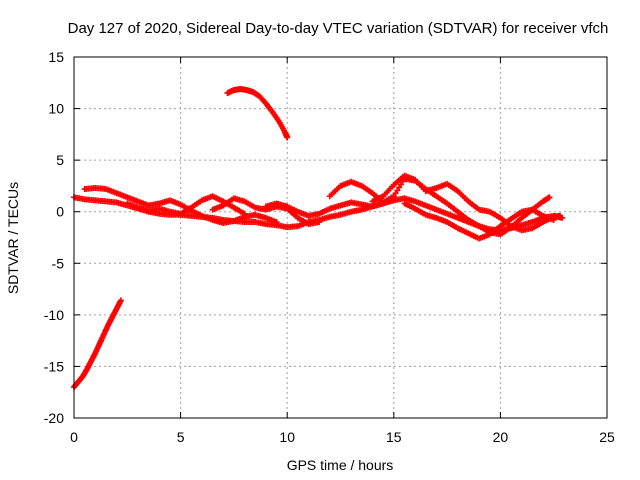 This screenshot has height=480, width=640. I want to click on series-track-i, so click(466, 203).